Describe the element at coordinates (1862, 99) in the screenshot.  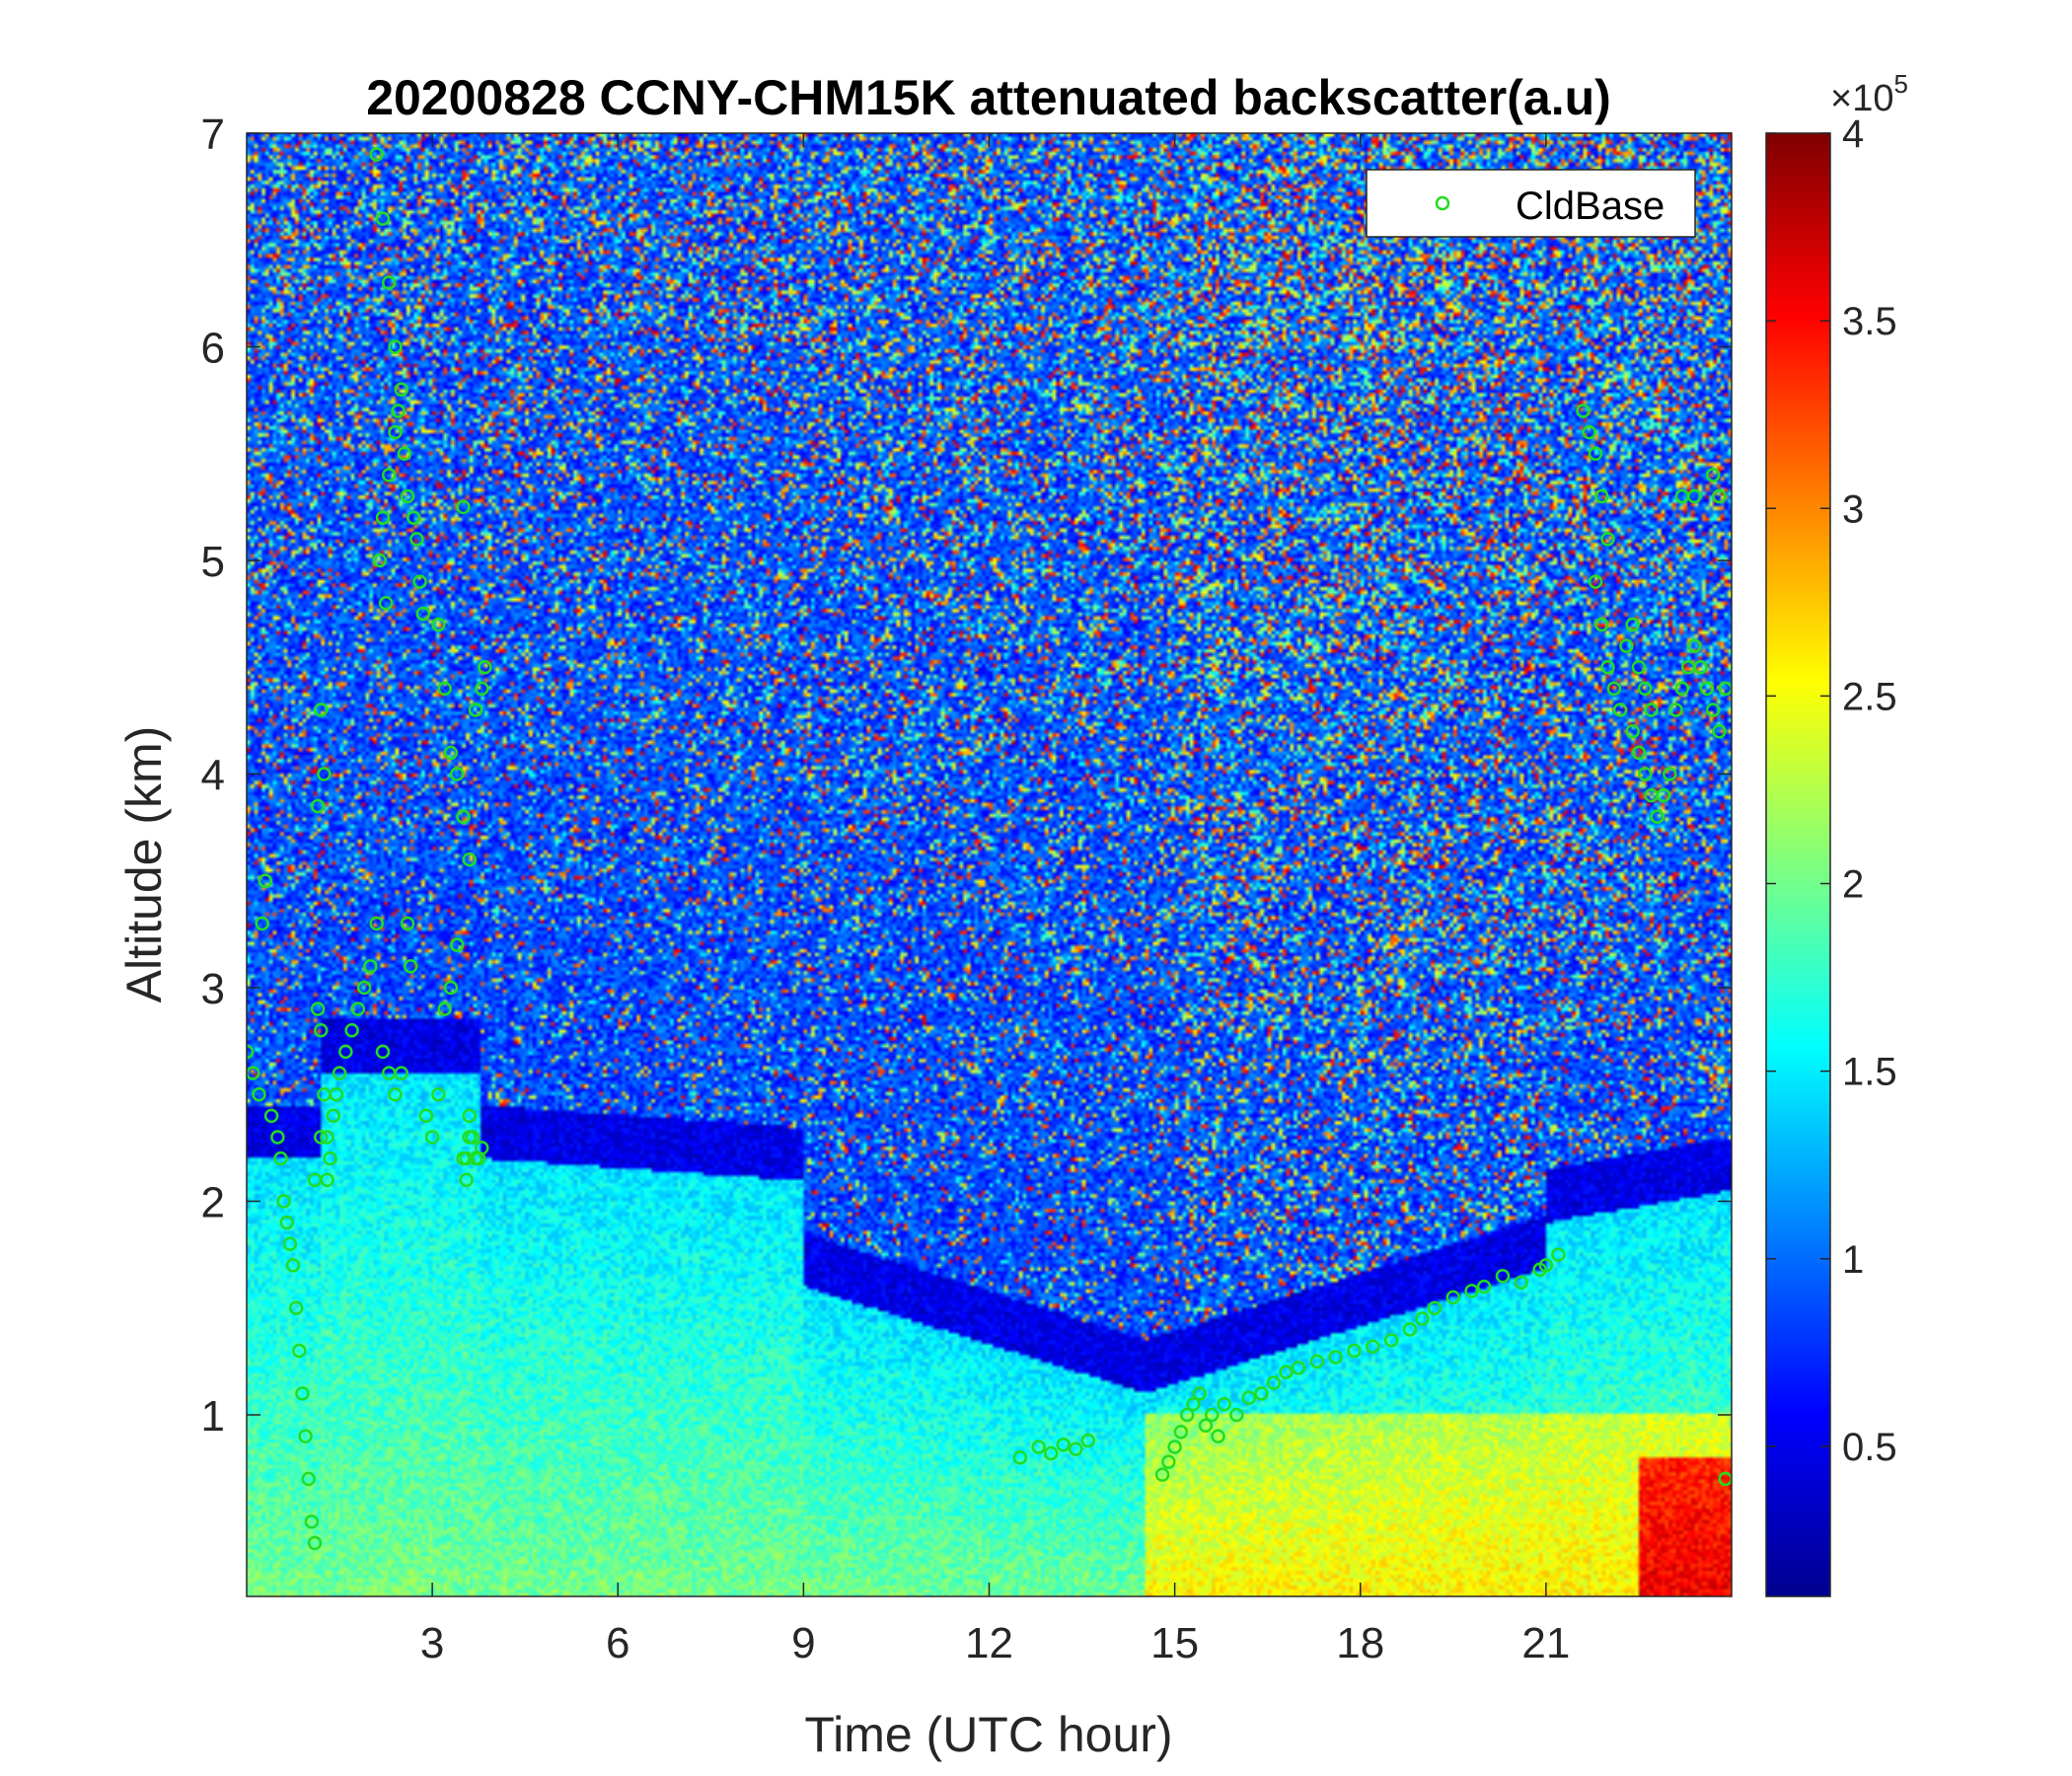
I see `colorbar-multiplier-base: ×10` at that location.